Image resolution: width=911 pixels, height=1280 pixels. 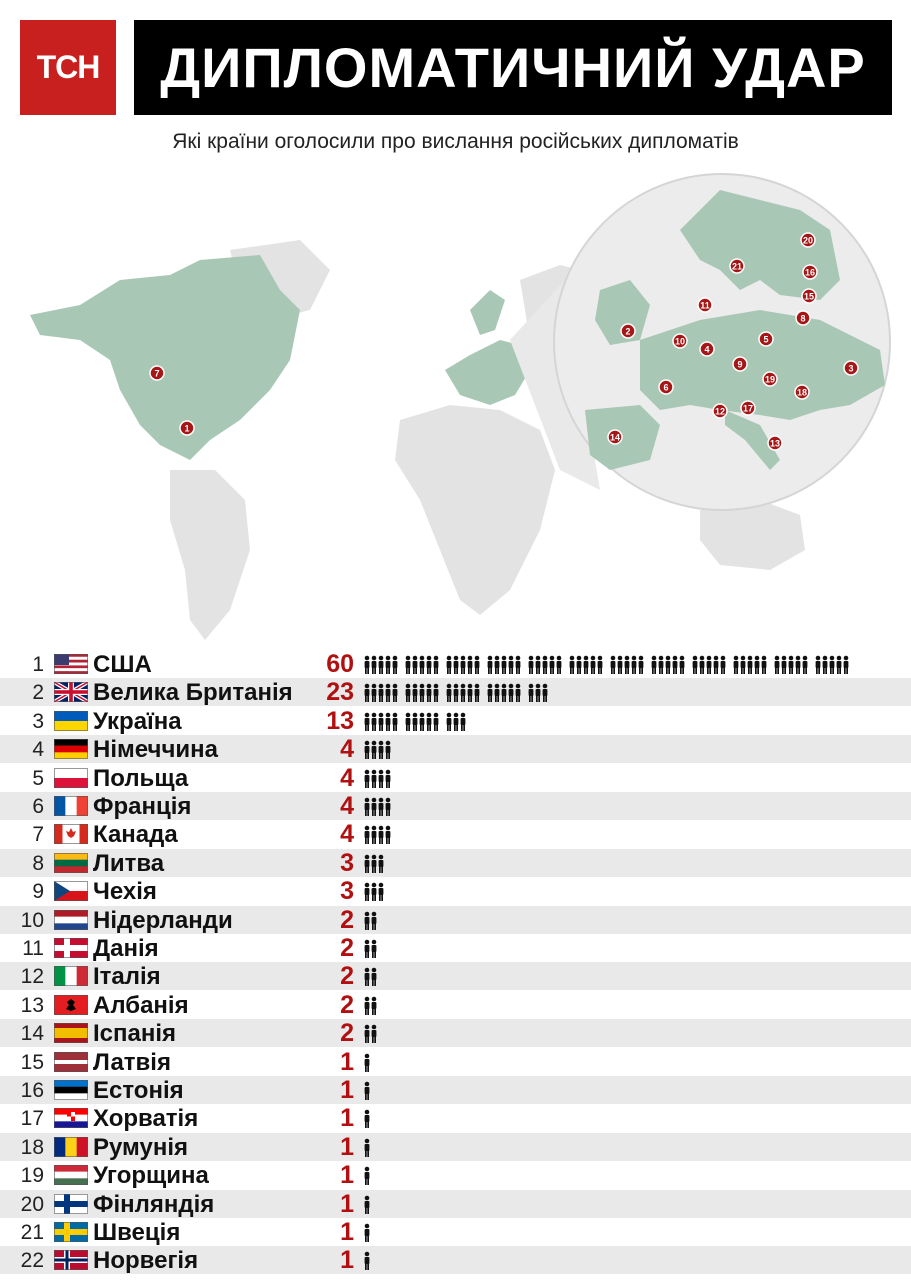 I want to click on expelled-count: 1, so click(x=347, y=1061).